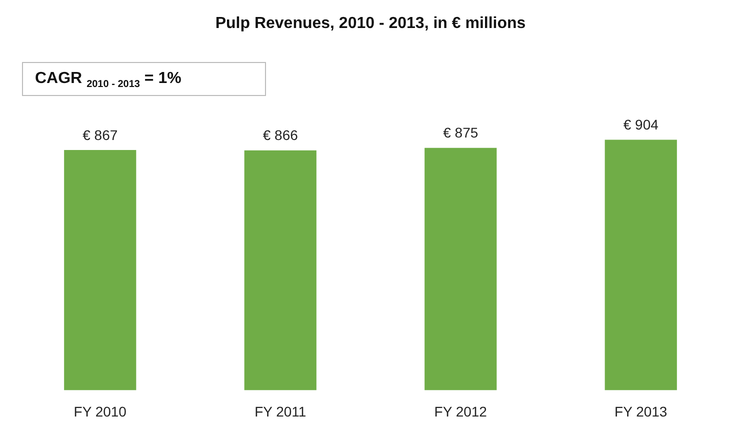 The image size is (731, 435). What do you see at coordinates (280, 135) in the screenshot?
I see `data-label: € 866` at bounding box center [280, 135].